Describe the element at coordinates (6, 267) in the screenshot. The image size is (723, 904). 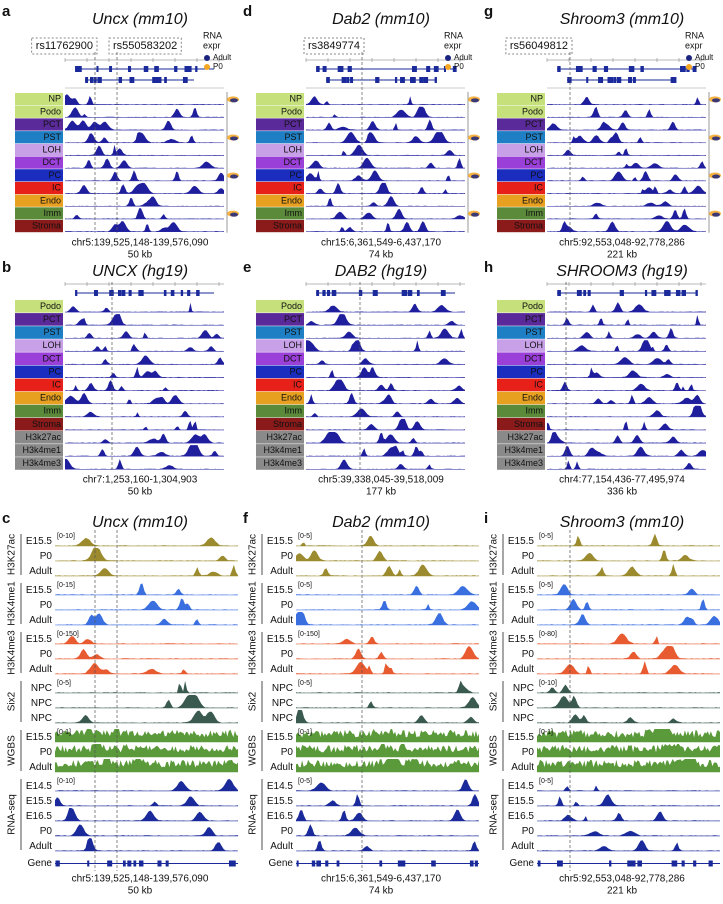
I see `panel-letter: b` at that location.